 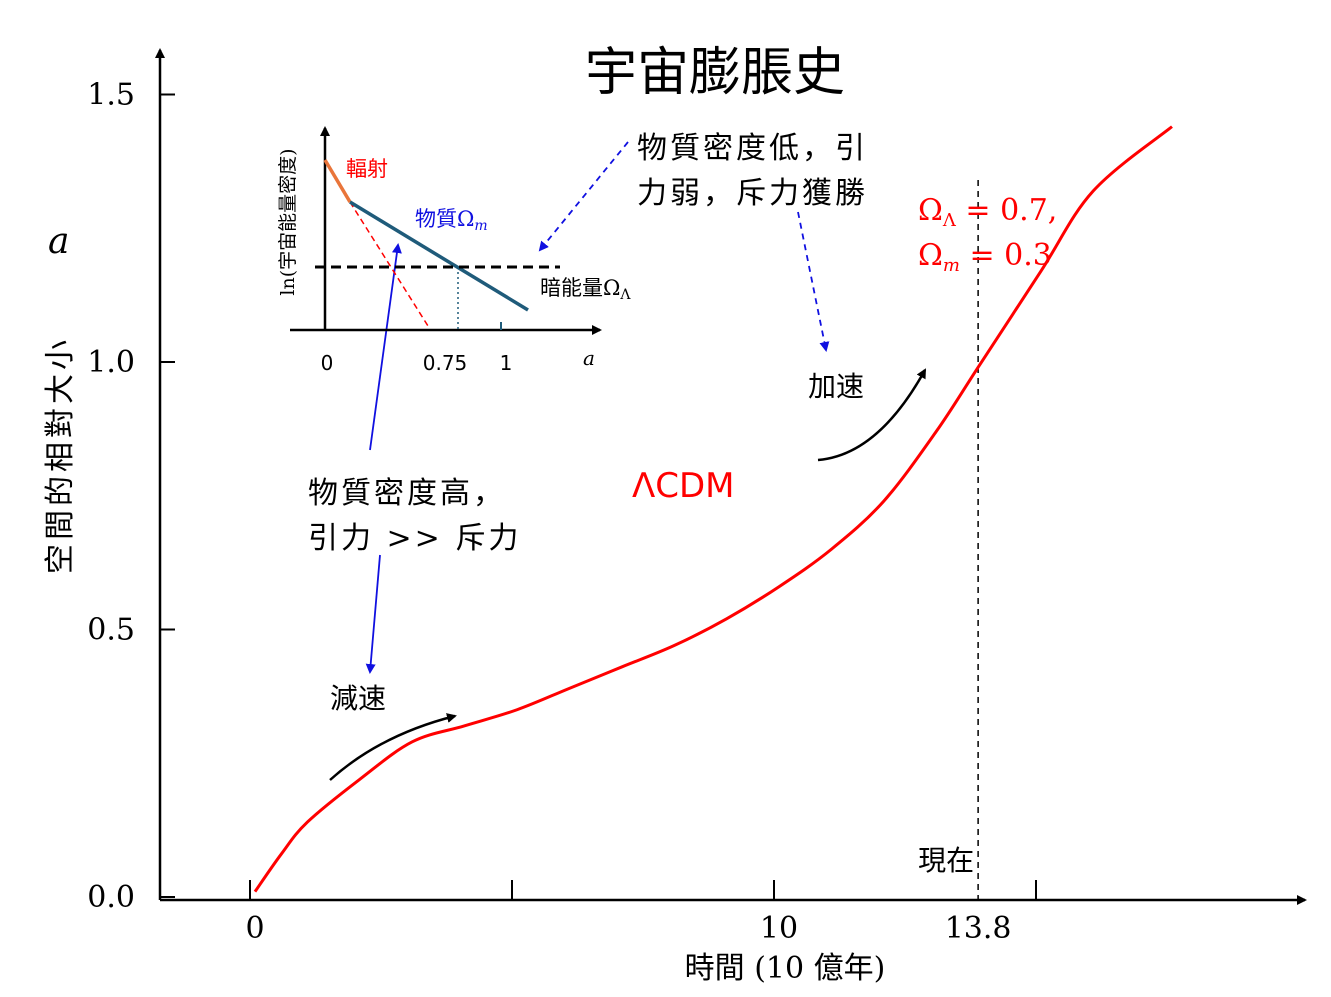 I want to click on inset-xtick-0: 0, so click(x=327, y=363).